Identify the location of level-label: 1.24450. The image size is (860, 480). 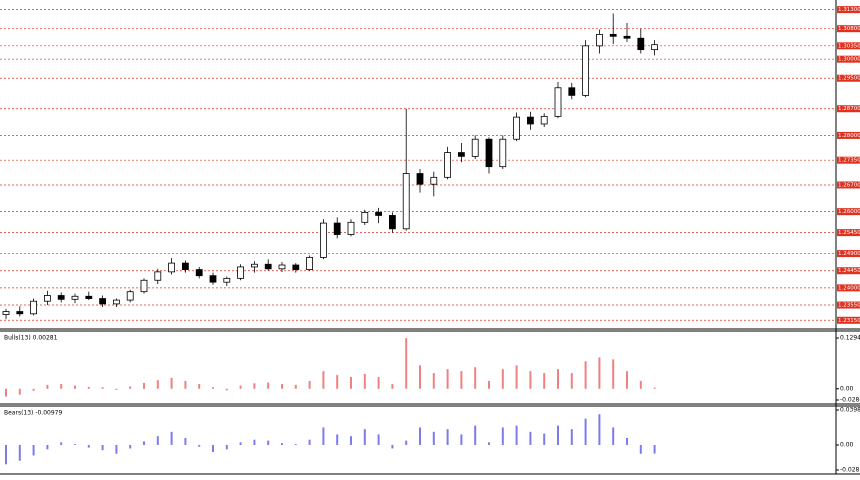
(849, 271).